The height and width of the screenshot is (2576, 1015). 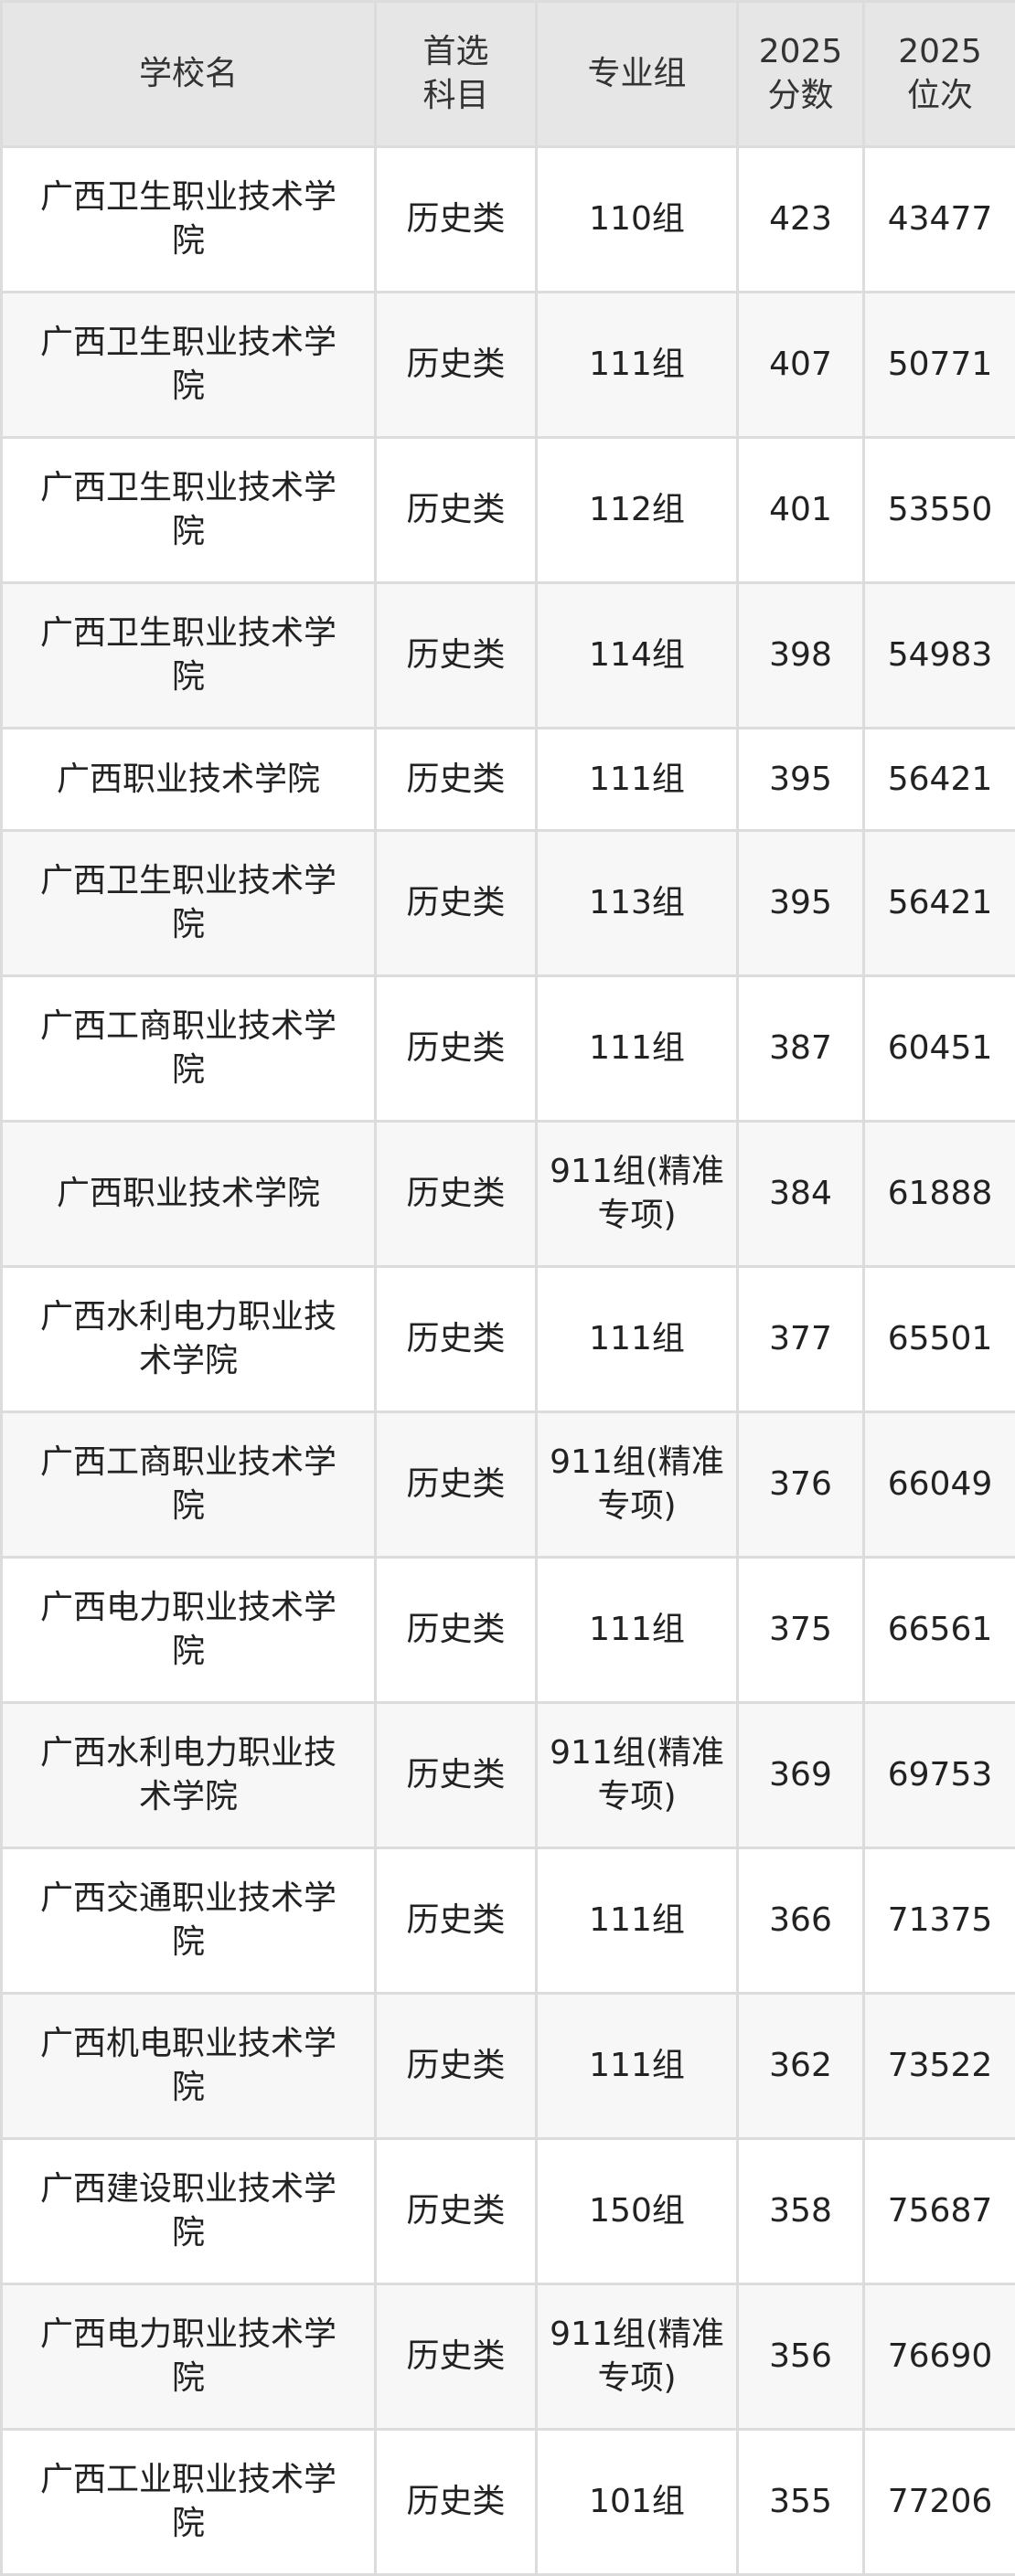 I want to click on header-rank: 2025位次, so click(x=939, y=74).